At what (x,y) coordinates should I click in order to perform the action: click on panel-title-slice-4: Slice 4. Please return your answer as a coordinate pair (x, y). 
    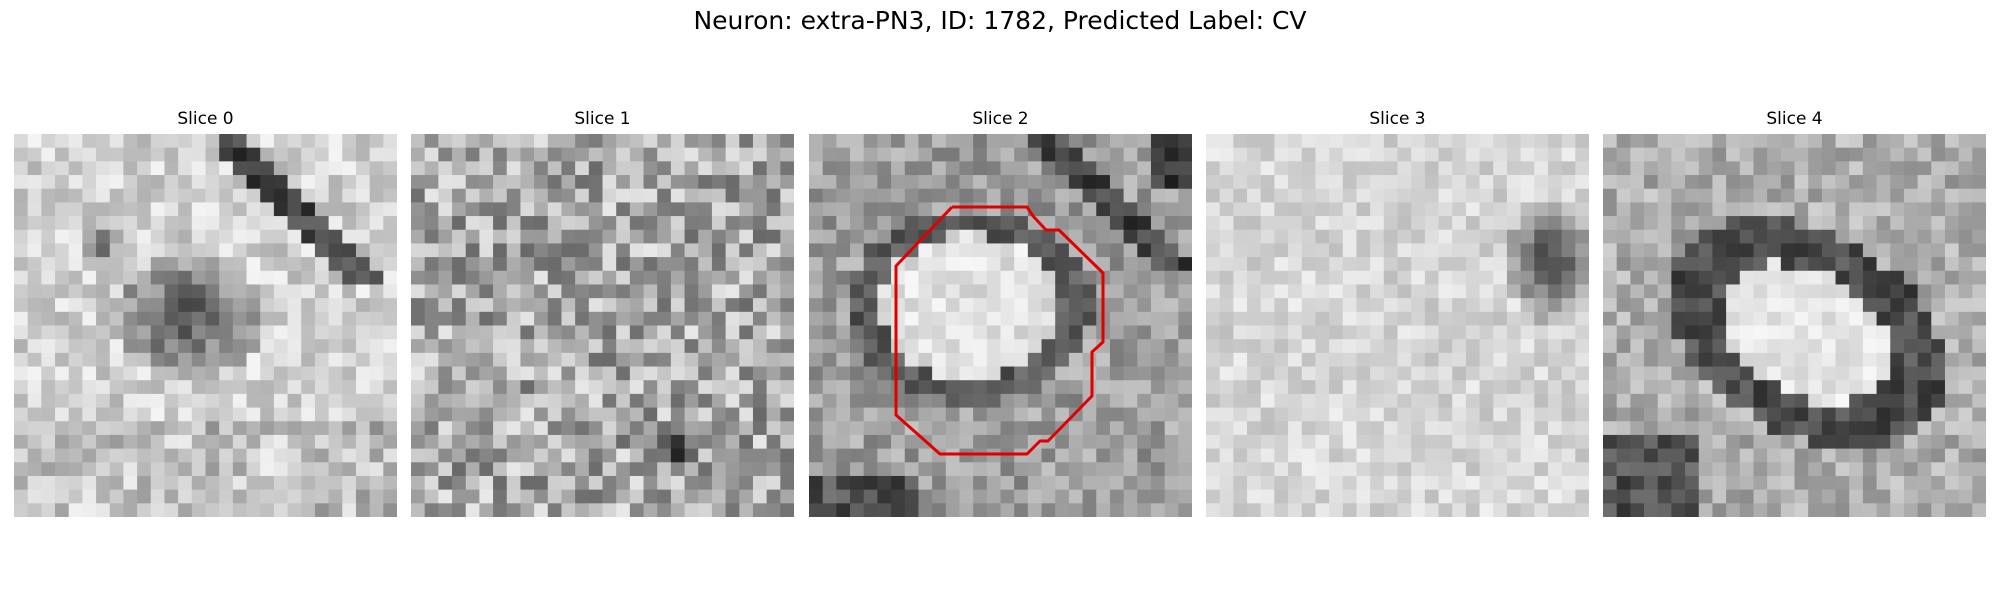
    Looking at the image, I should click on (1794, 119).